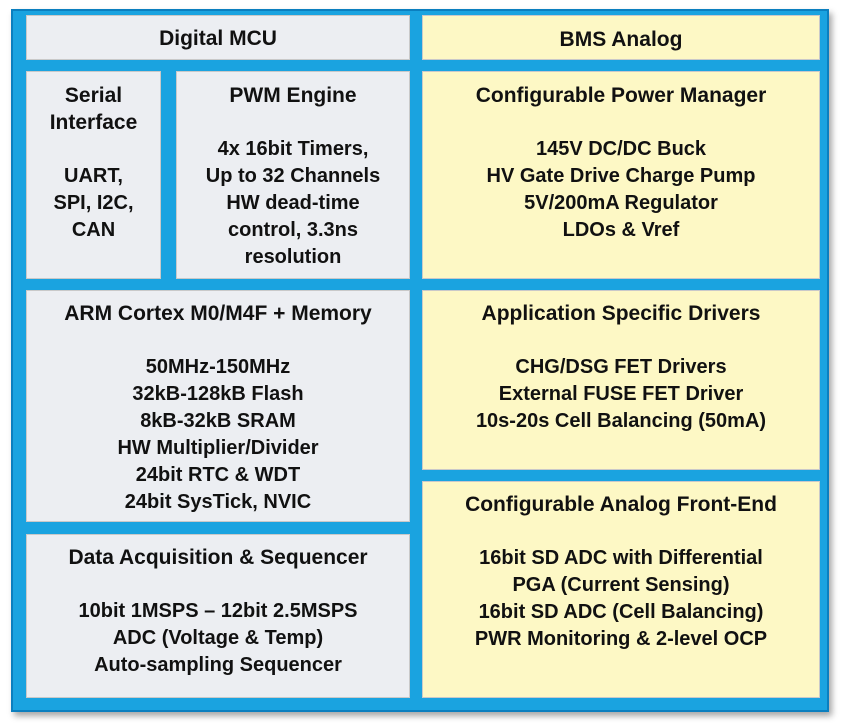 This screenshot has height=723, width=844. What do you see at coordinates (93, 203) in the screenshot?
I see `serial-line: SPI, I2C,` at bounding box center [93, 203].